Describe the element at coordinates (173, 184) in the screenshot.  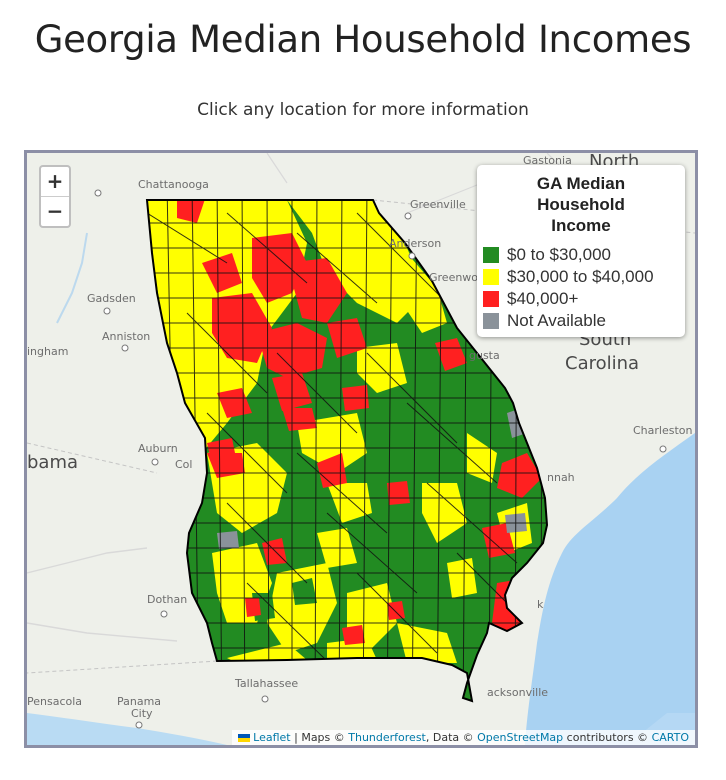
I see `place-label-chattanooga: Chattanooga` at that location.